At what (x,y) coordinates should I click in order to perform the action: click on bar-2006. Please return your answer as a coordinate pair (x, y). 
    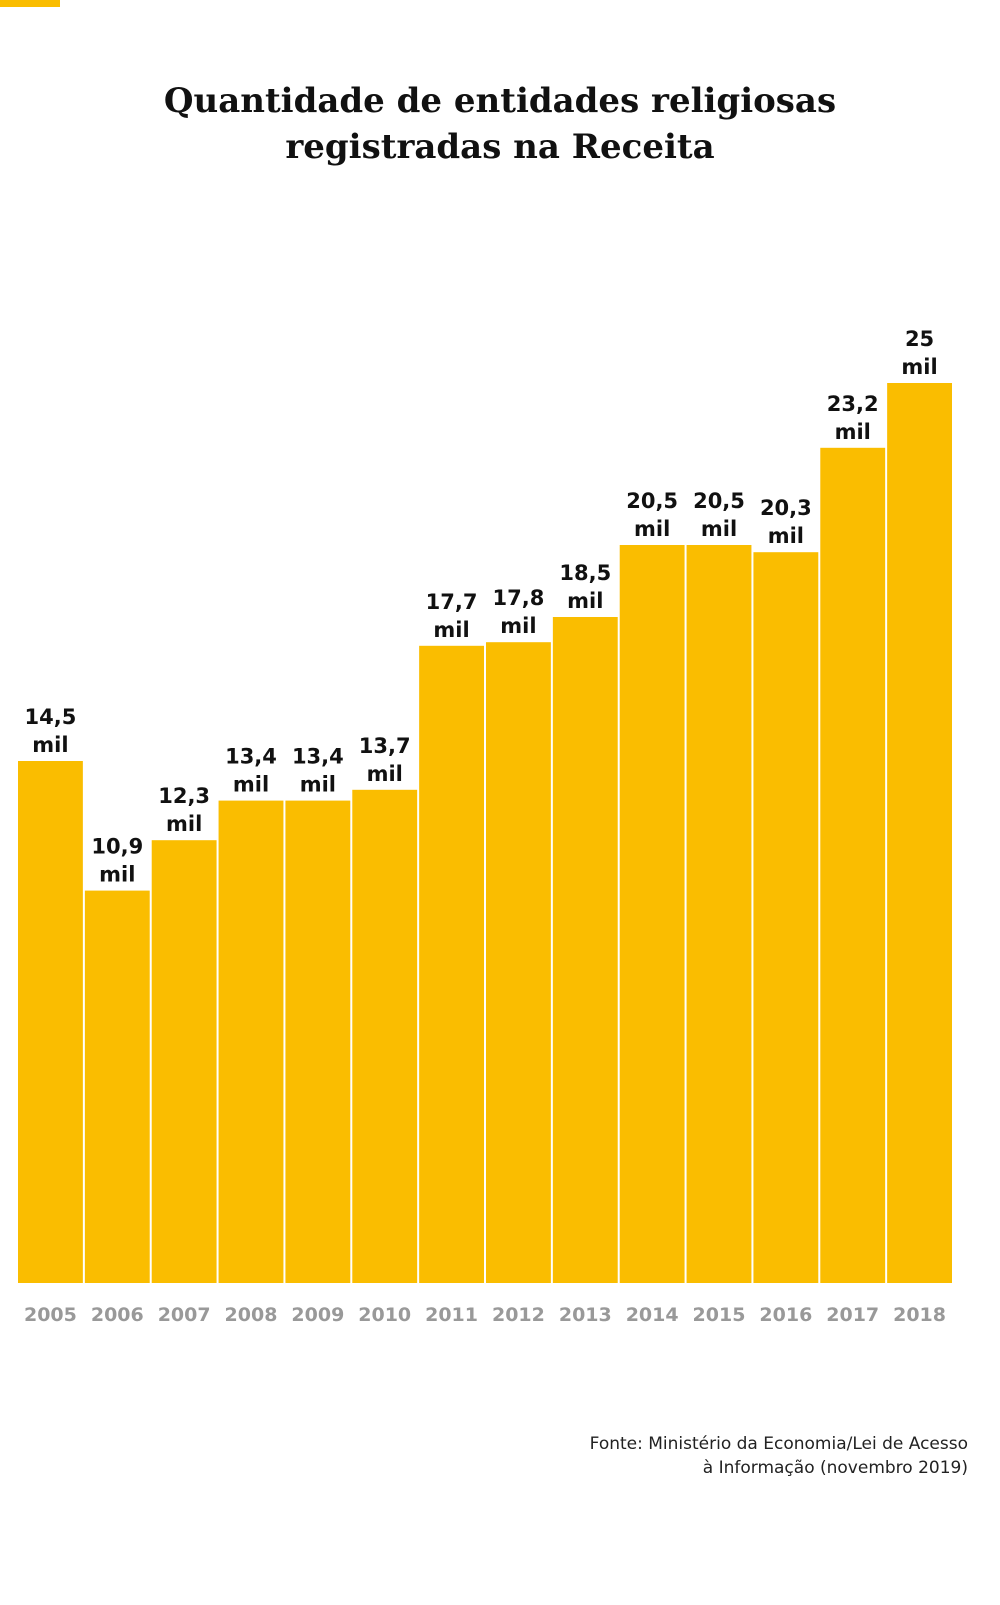
    Looking at the image, I should click on (117, 1086).